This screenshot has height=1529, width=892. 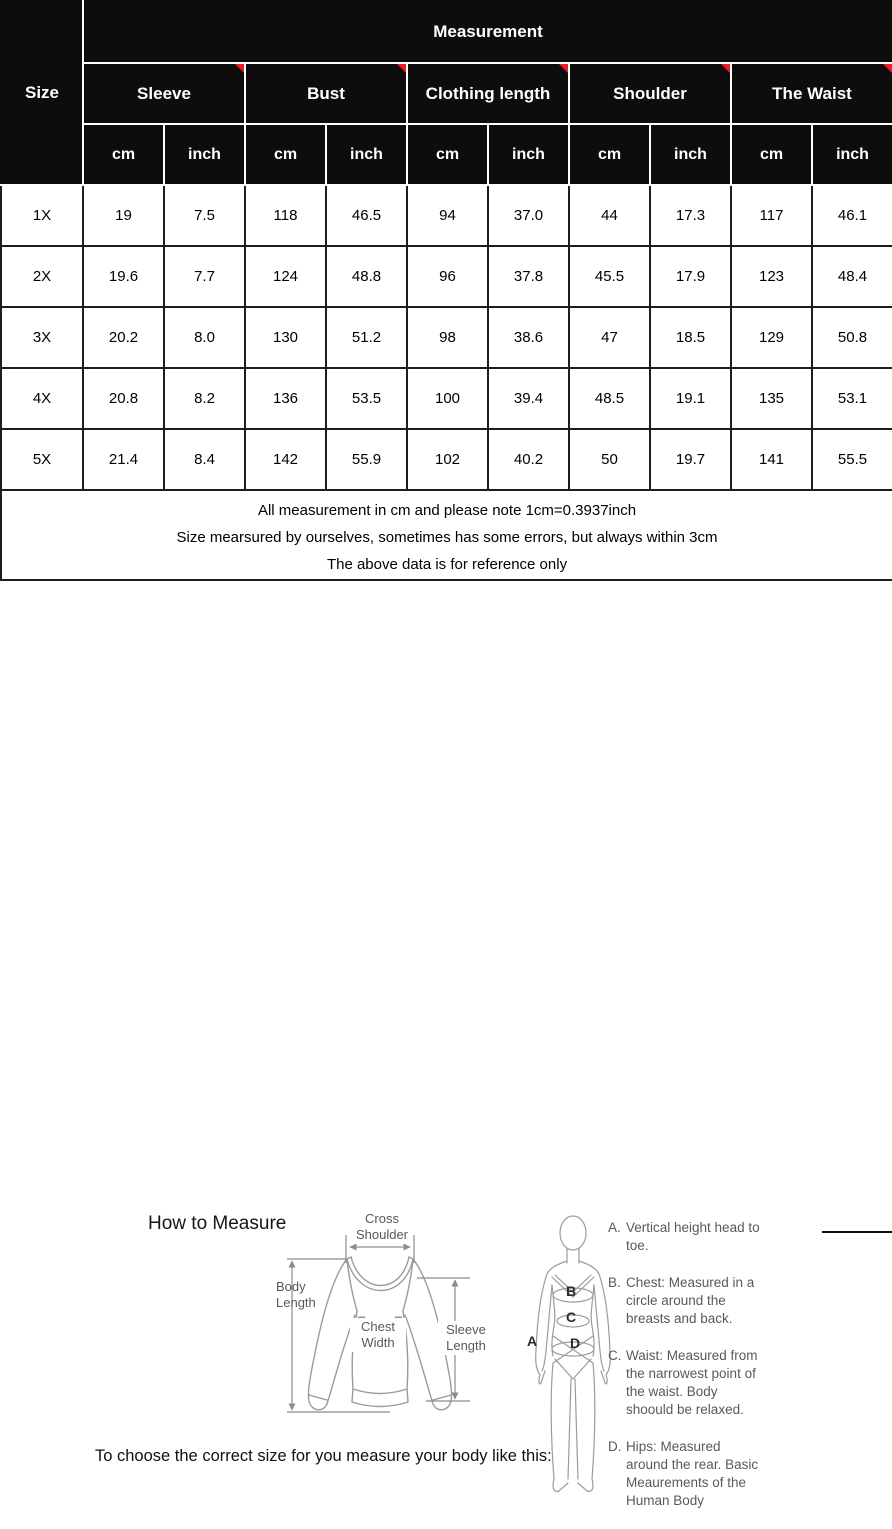 I want to click on marker-c: C, so click(x=571, y=1317).